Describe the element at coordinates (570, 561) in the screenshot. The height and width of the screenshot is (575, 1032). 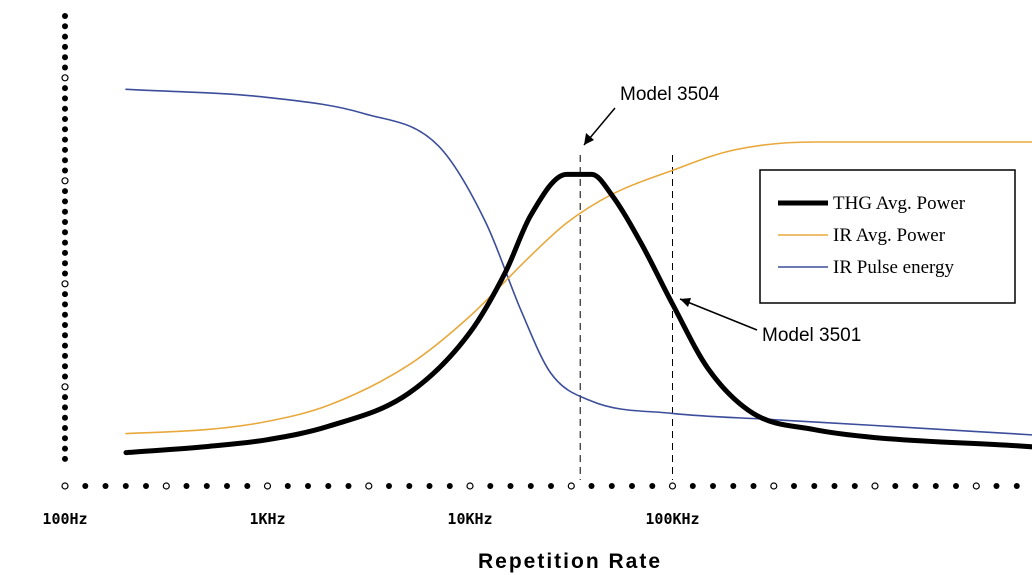
I see `x-axis-title: Repetition Rate` at that location.